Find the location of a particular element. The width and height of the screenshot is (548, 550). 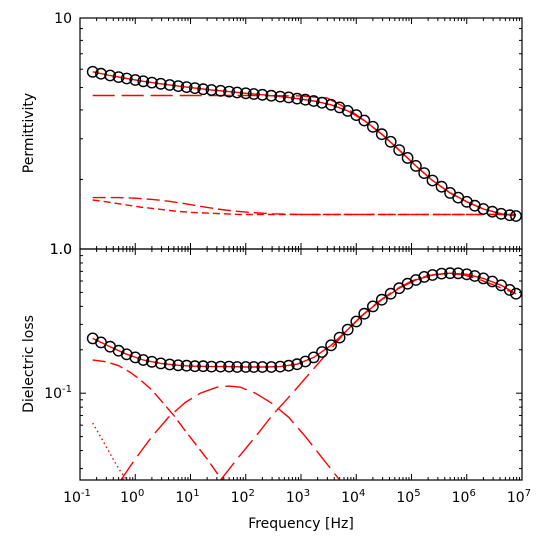

x-tick-label: 10¹ is located at coordinates (187, 497).